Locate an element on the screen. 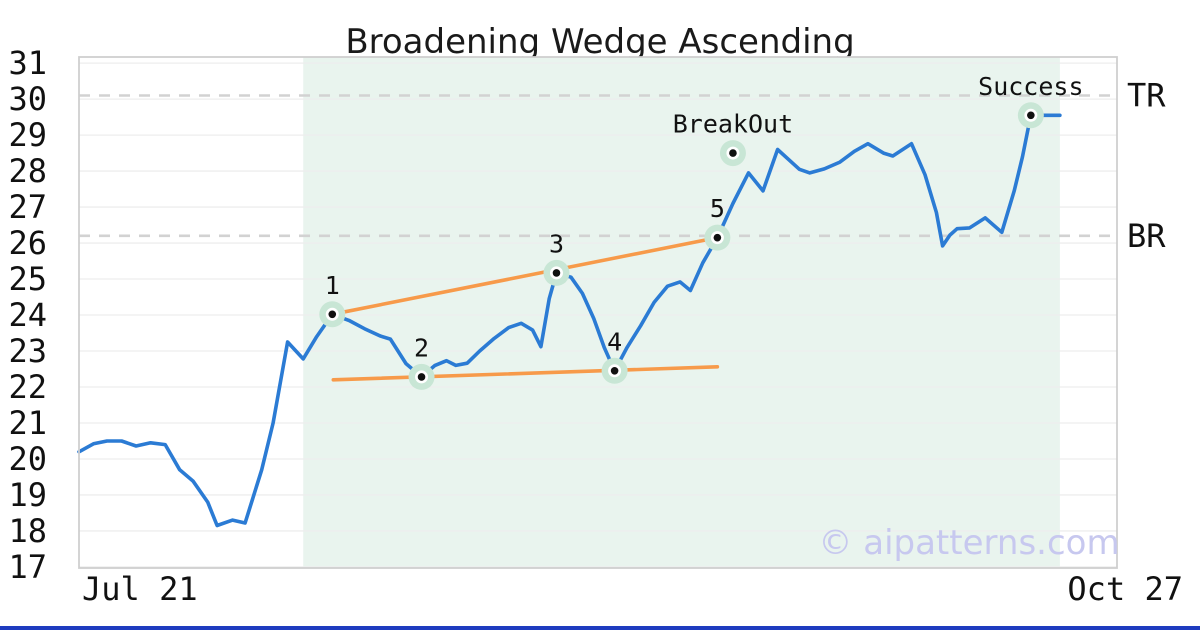 The image size is (1200, 630). svg-text: 1 is located at coordinates (332, 285).